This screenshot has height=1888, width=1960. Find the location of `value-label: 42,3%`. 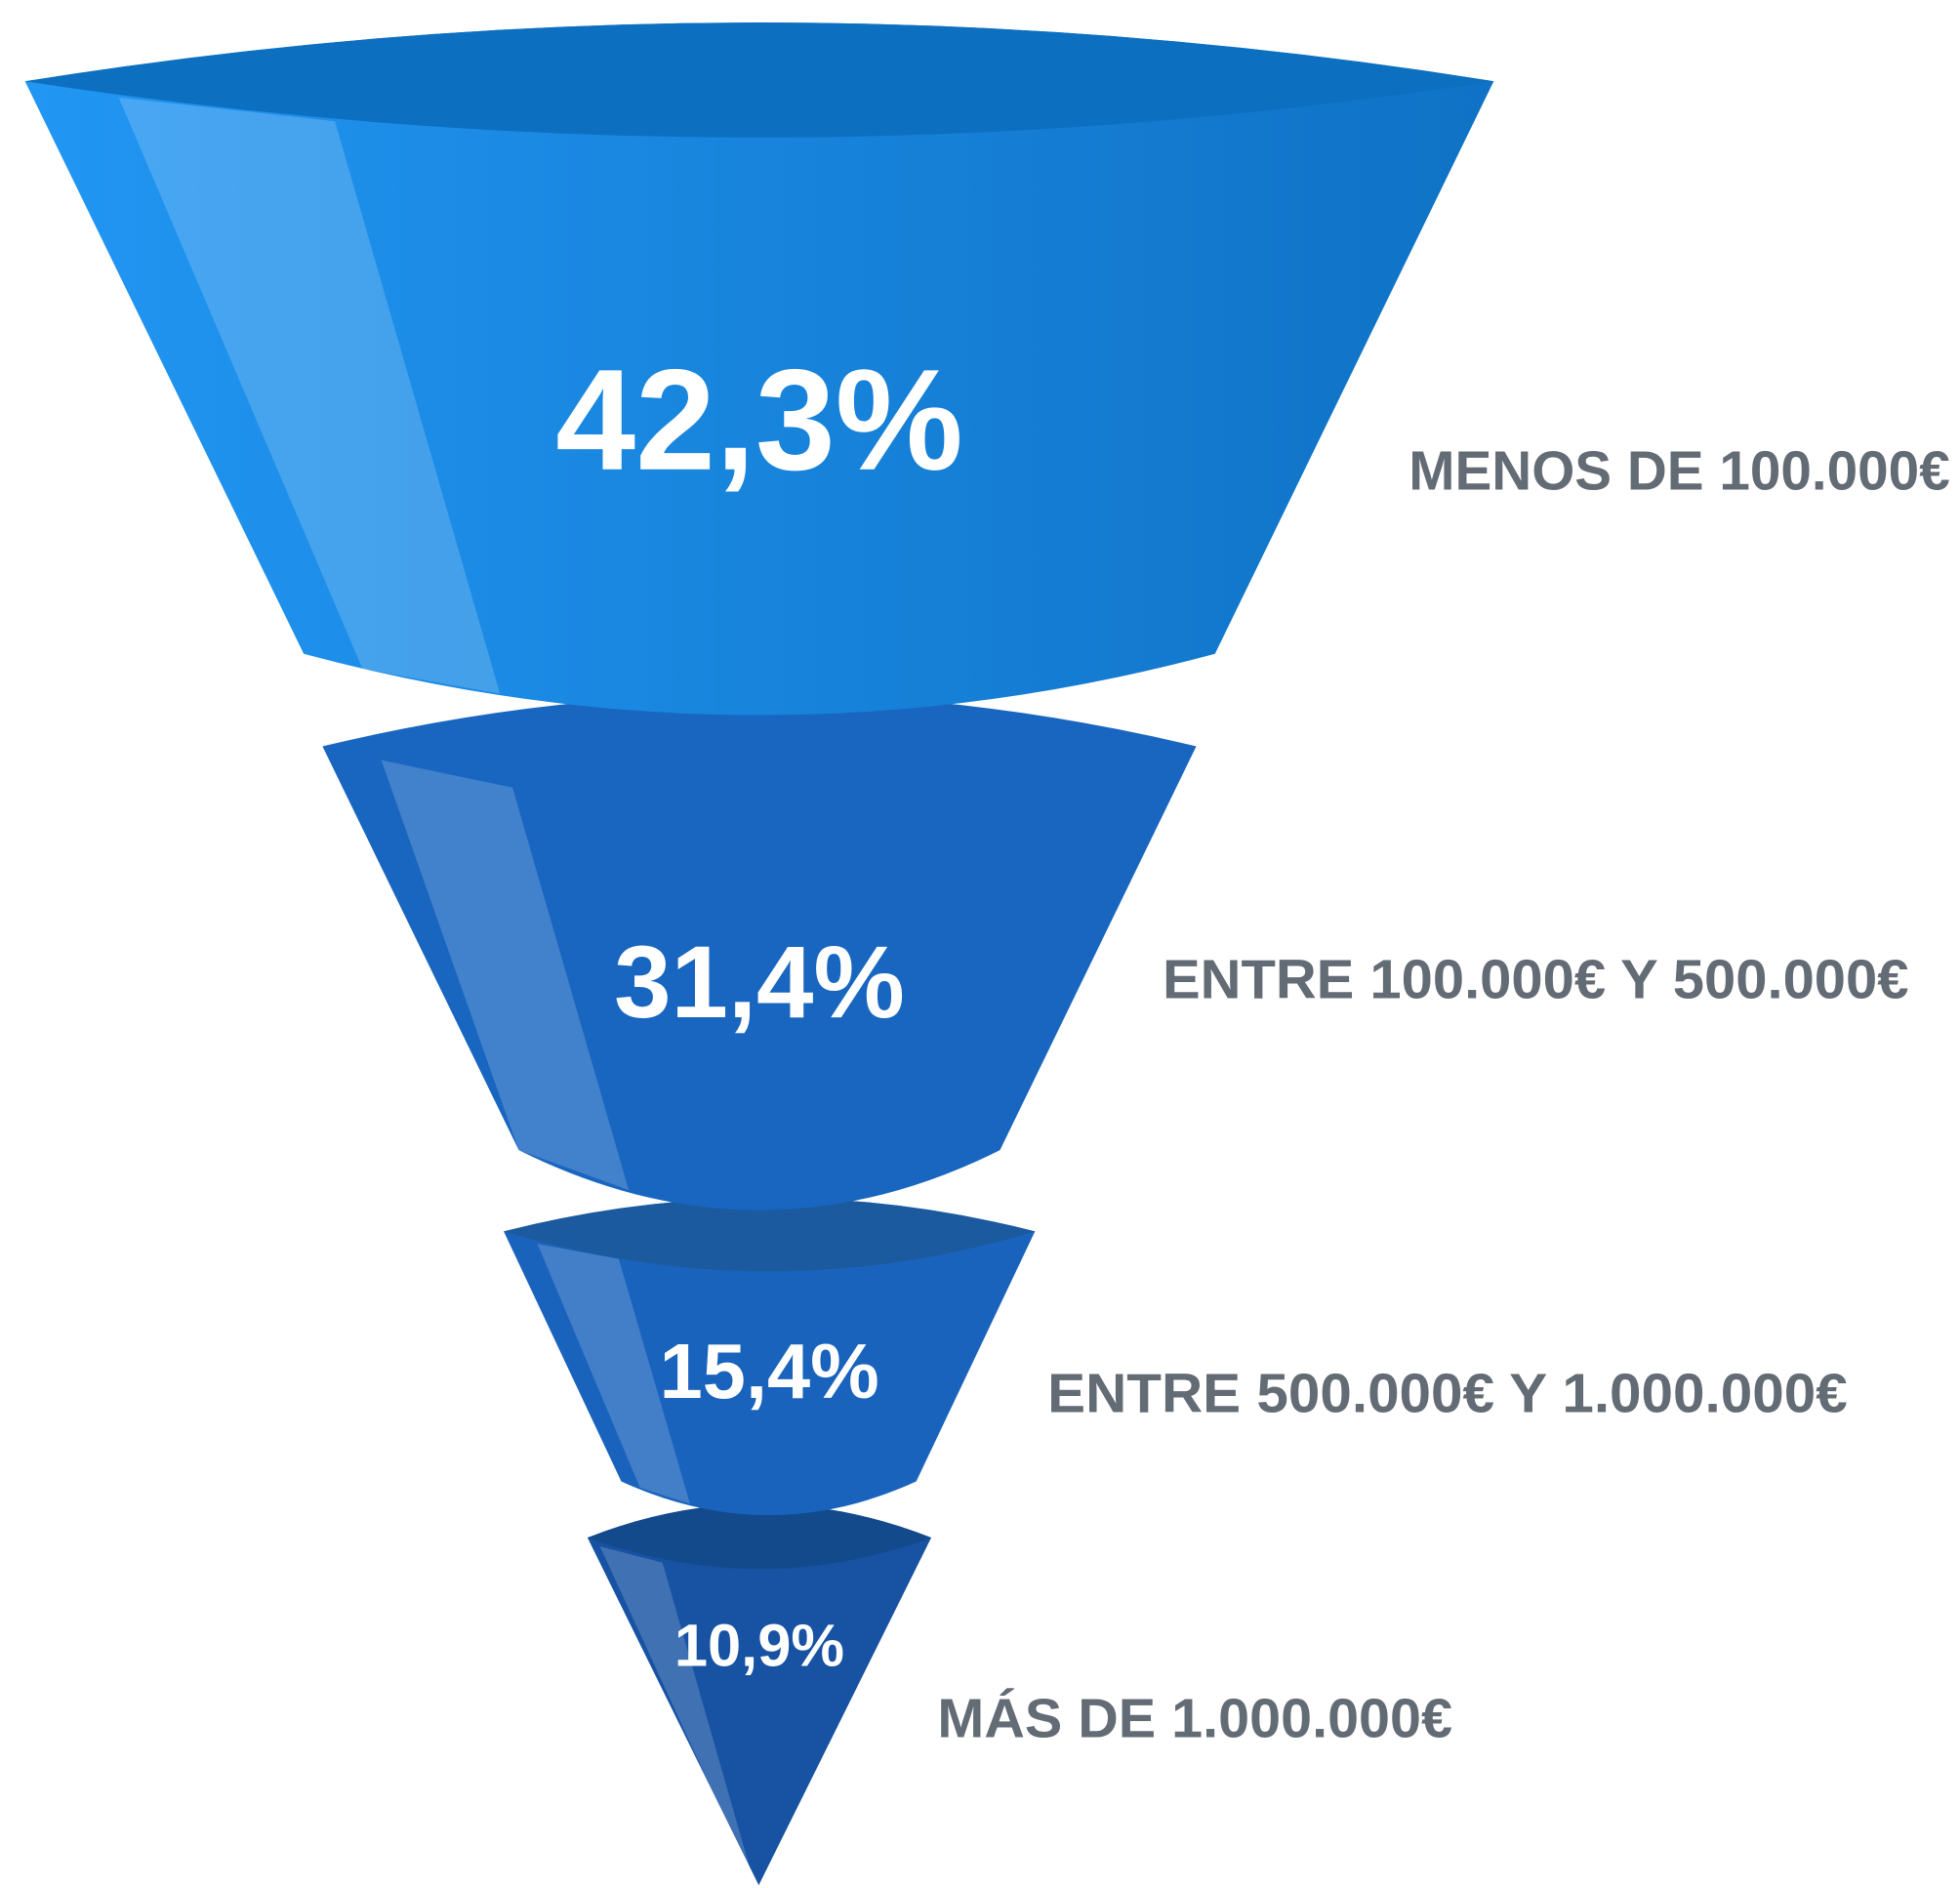

value-label: 42,3% is located at coordinates (759, 421).